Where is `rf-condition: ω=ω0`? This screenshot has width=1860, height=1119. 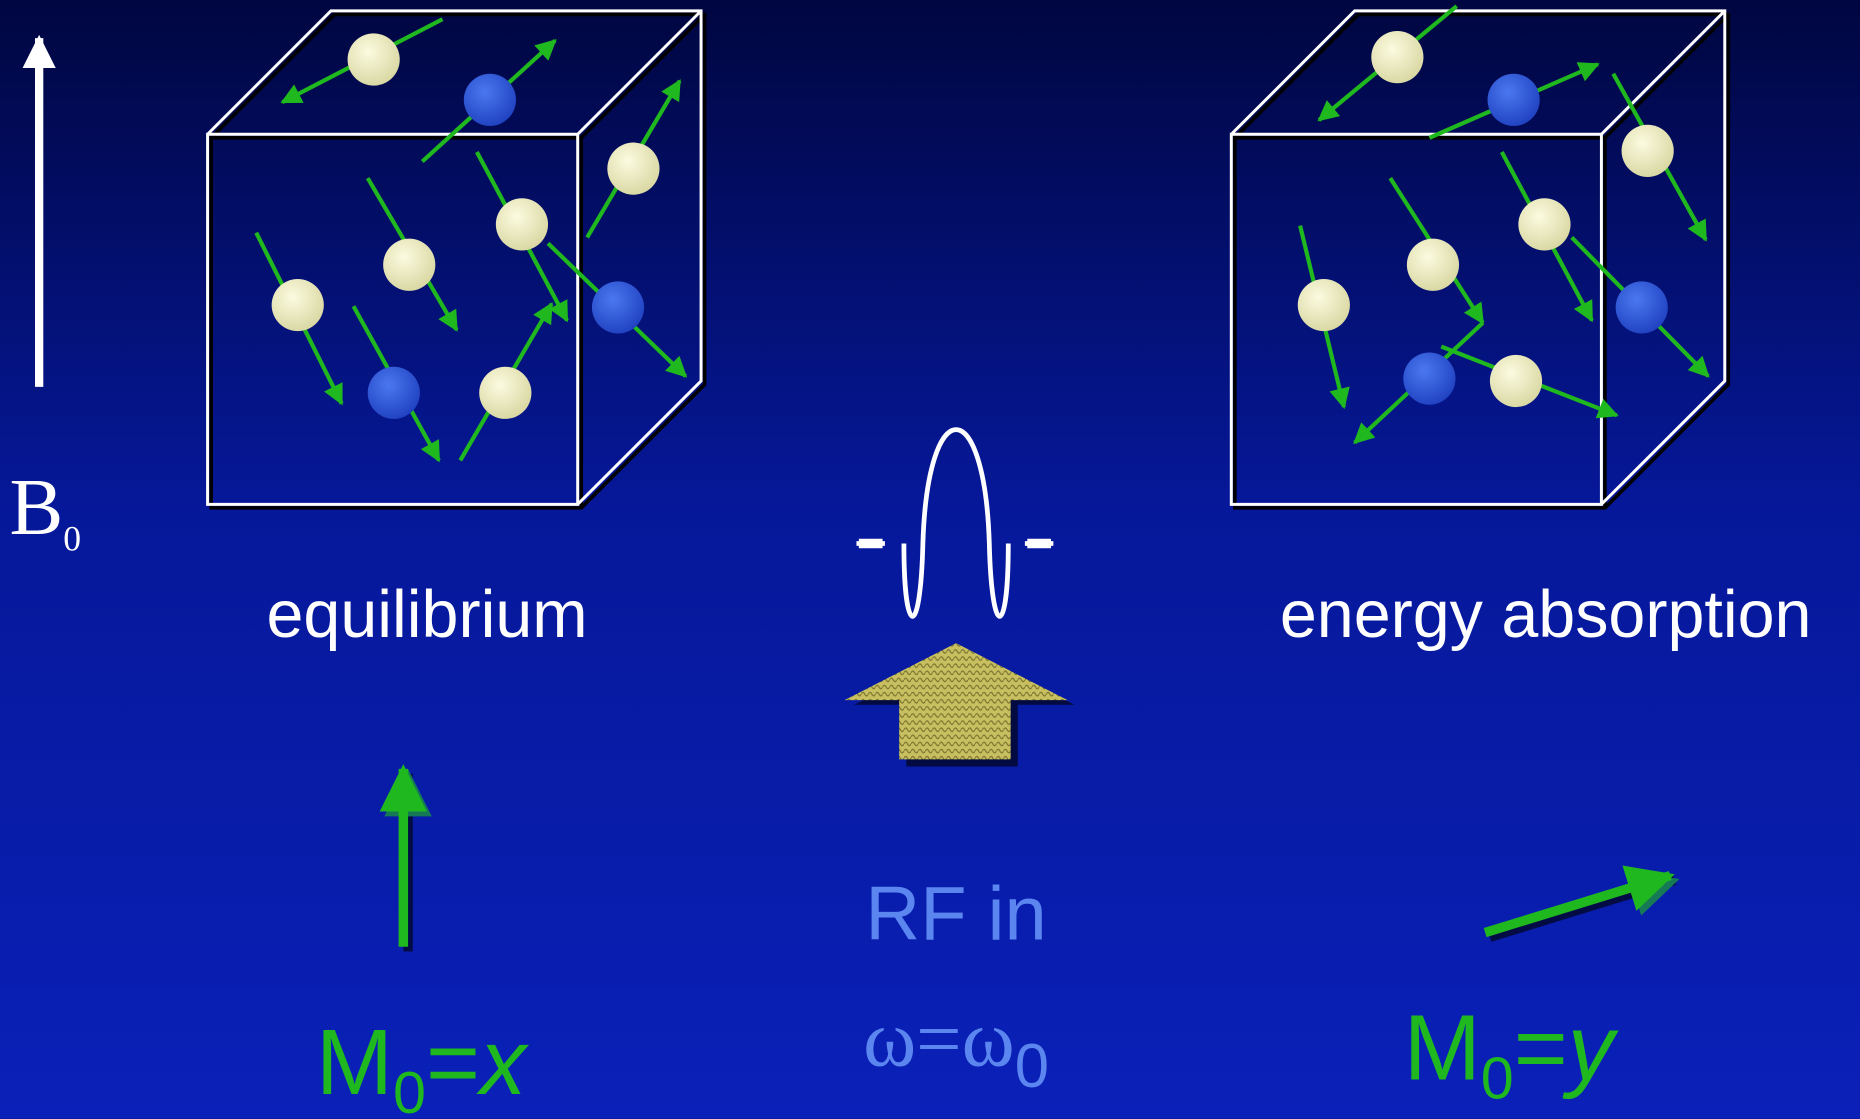 rf-condition: ω=ω0 is located at coordinates (956, 1047).